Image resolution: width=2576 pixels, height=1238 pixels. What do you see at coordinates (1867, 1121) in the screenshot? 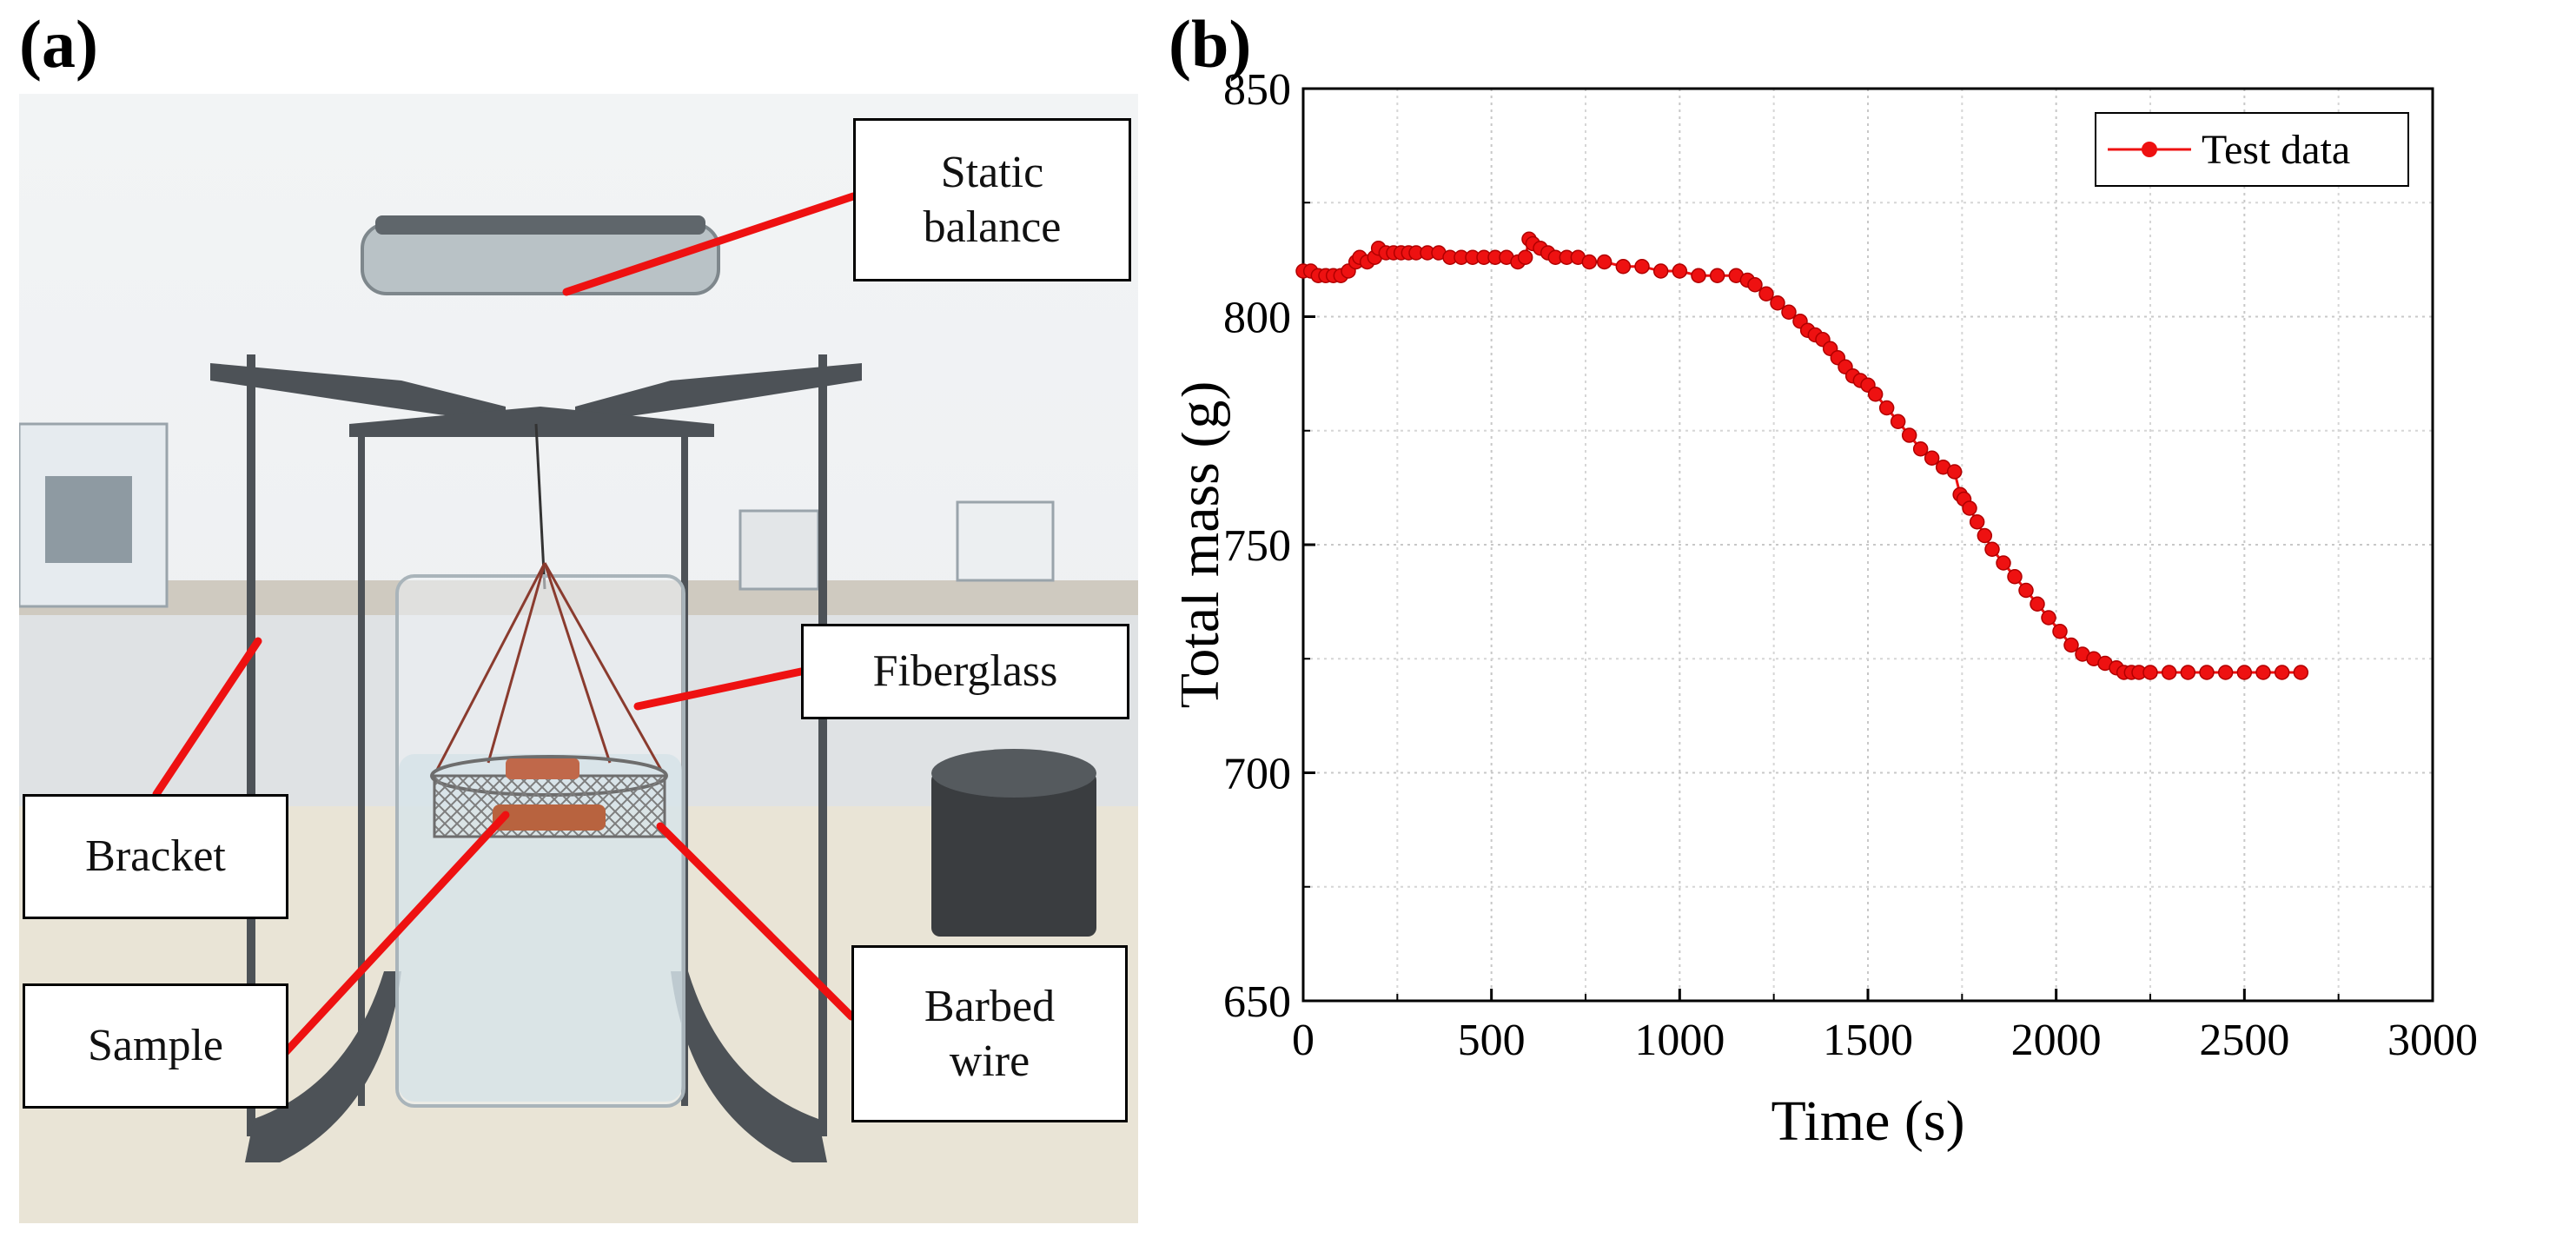
I see `x-axis-title: Time (s)` at bounding box center [1867, 1121].